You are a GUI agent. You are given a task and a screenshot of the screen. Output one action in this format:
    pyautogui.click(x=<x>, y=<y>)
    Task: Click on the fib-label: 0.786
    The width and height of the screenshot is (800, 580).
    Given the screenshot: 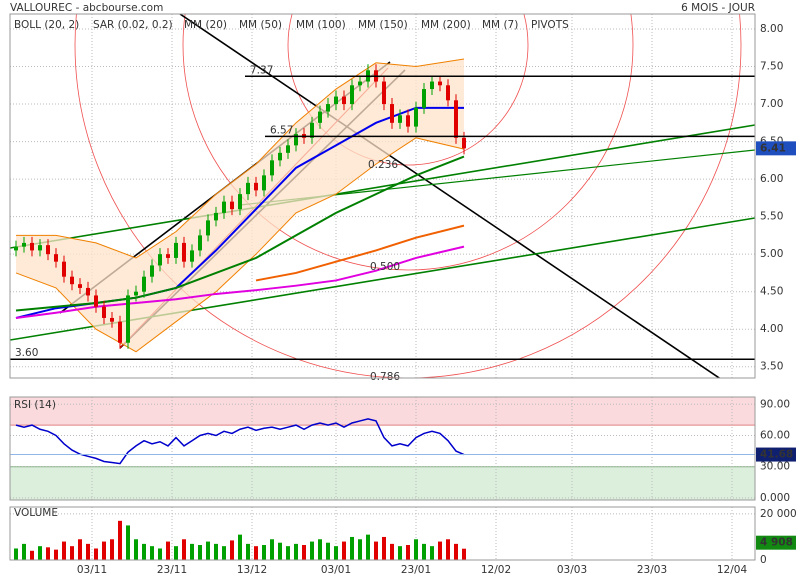 What is the action you would take?
    pyautogui.click(x=385, y=377)
    